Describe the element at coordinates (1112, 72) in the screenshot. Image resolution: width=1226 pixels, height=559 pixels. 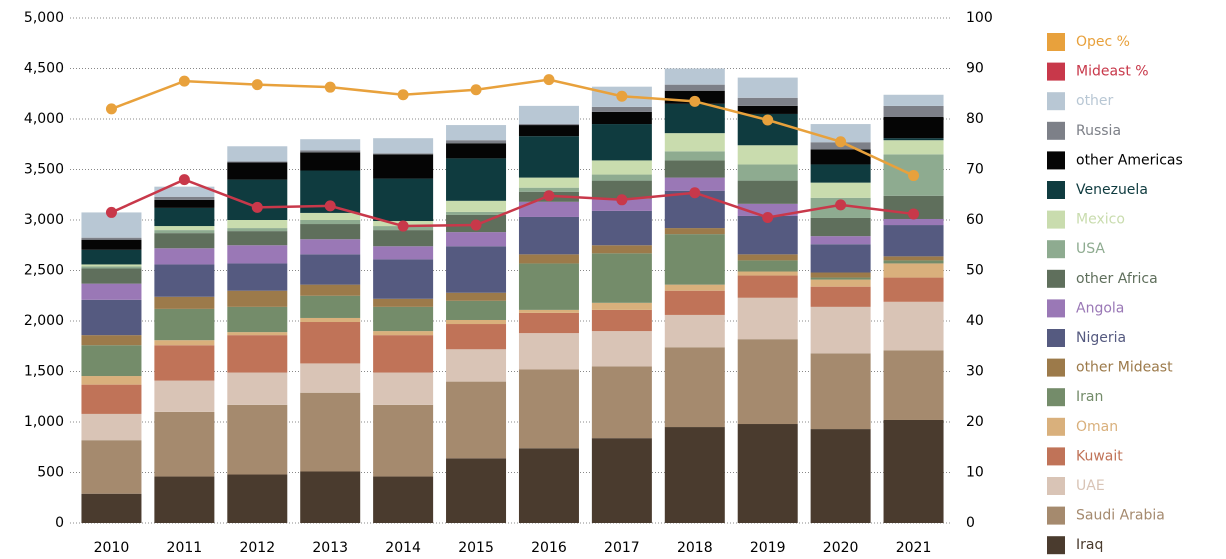
I see `legend-label: Mideast %` at that location.